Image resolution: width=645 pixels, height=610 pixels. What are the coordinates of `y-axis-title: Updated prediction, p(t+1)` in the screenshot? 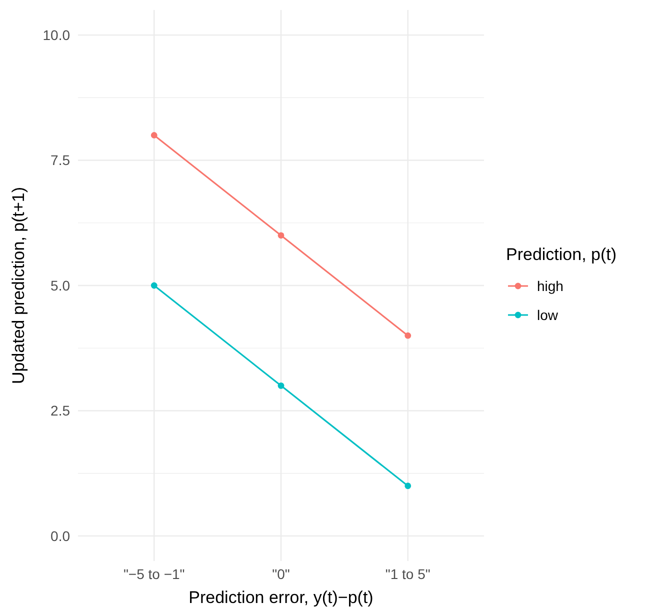 It's located at (18, 285).